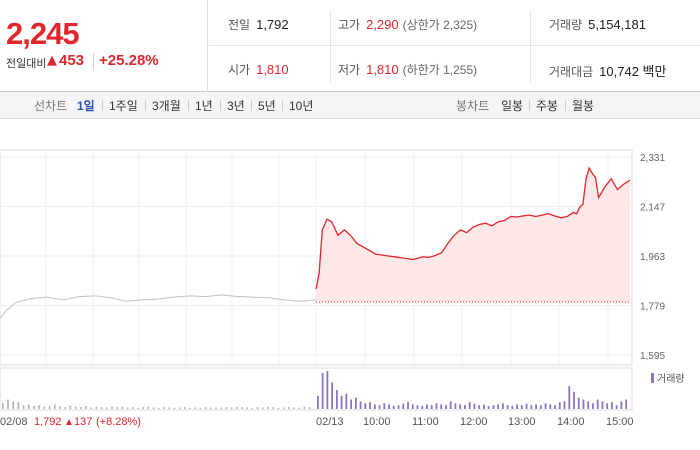  Describe the element at coordinates (166, 106) in the screenshot. I see `period-3m-button: 3개월` at that location.